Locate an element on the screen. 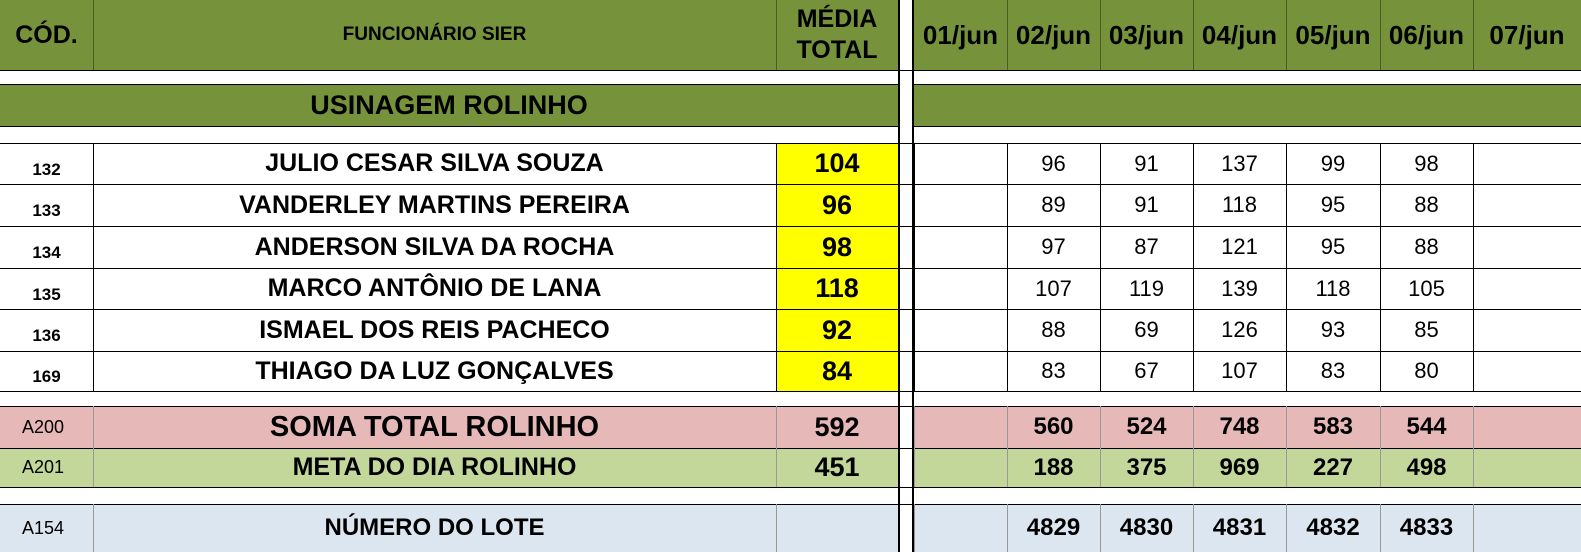 The image size is (1581, 552). header-date-4: 04/jun is located at coordinates (1239, 35).